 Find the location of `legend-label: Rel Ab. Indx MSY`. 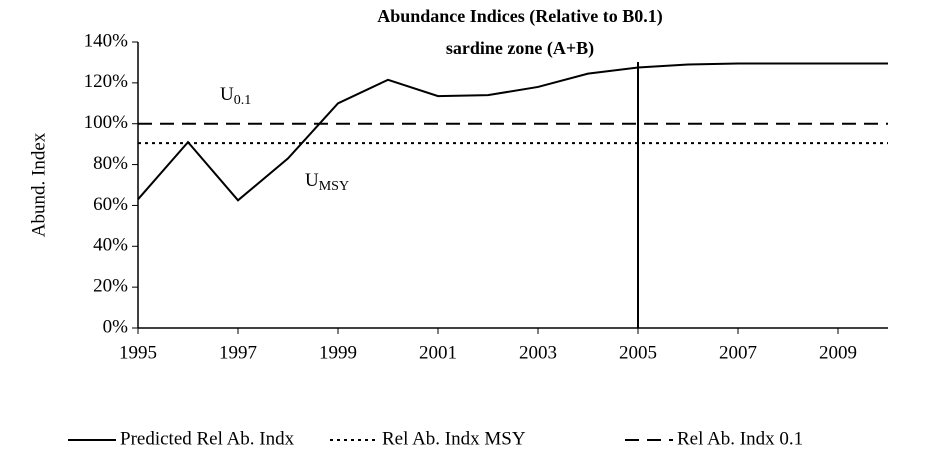

legend-label: Rel Ab. Indx MSY is located at coordinates (454, 438).